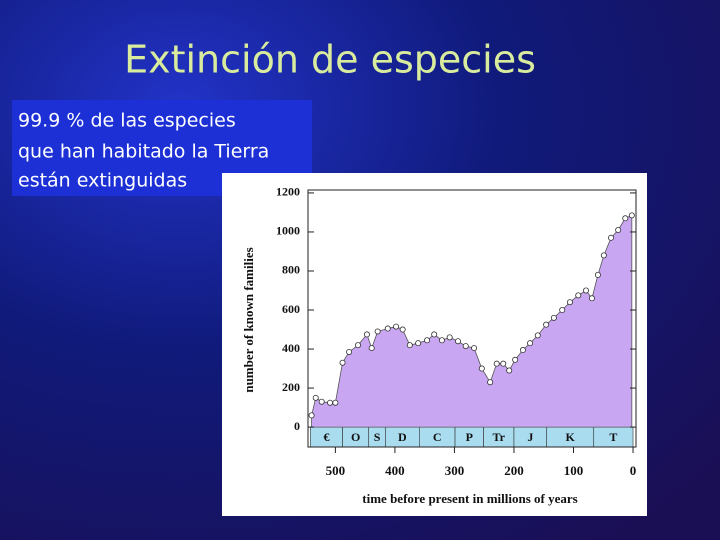 Image resolution: width=720 pixels, height=540 pixels. I want to click on period-label: Tr, so click(499, 437).